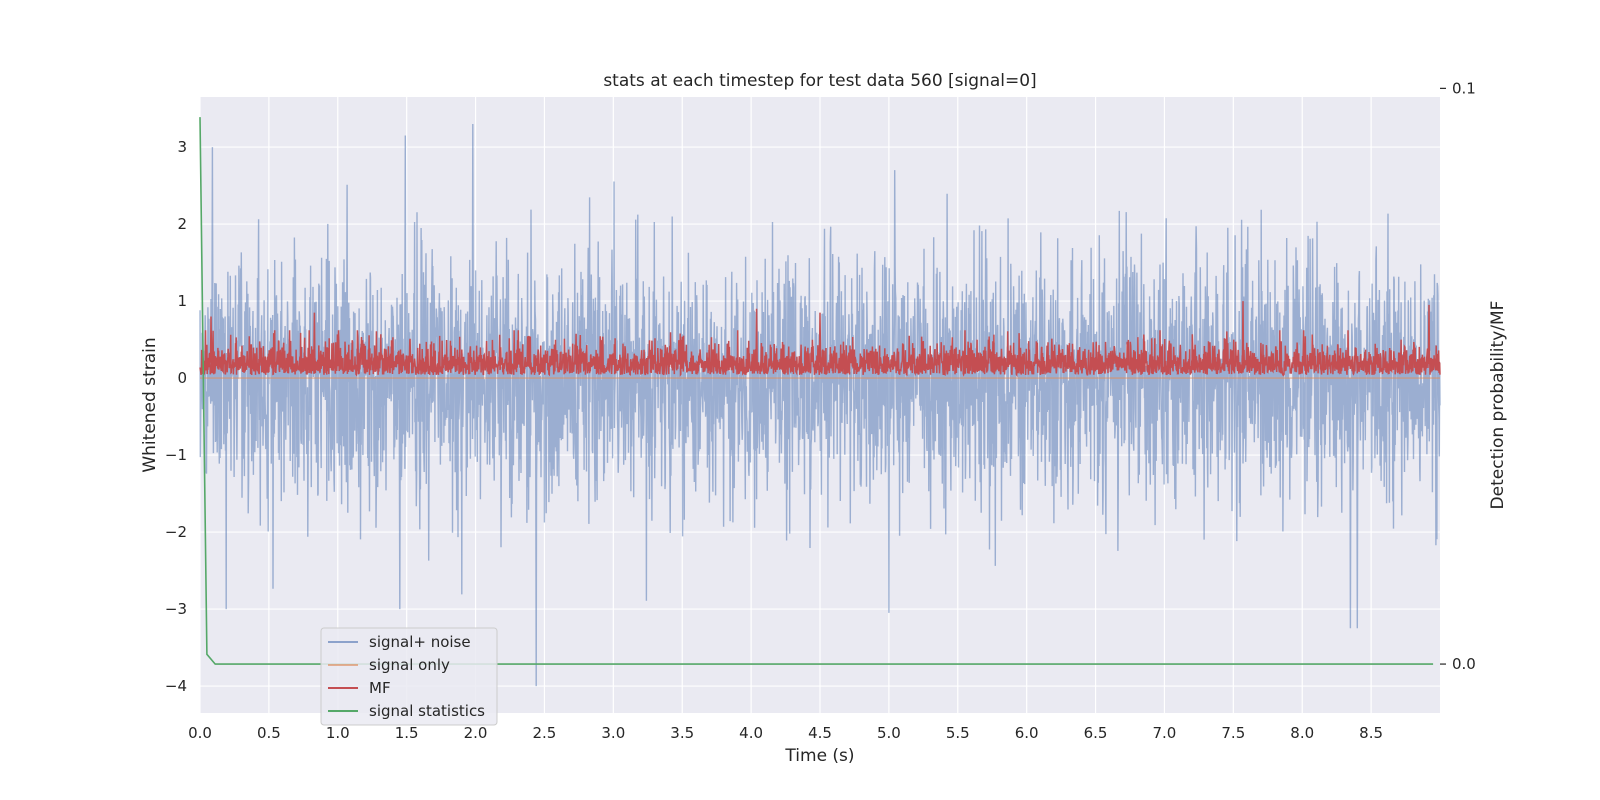  I want to click on x-tick-label: 5.5, so click(958, 733).